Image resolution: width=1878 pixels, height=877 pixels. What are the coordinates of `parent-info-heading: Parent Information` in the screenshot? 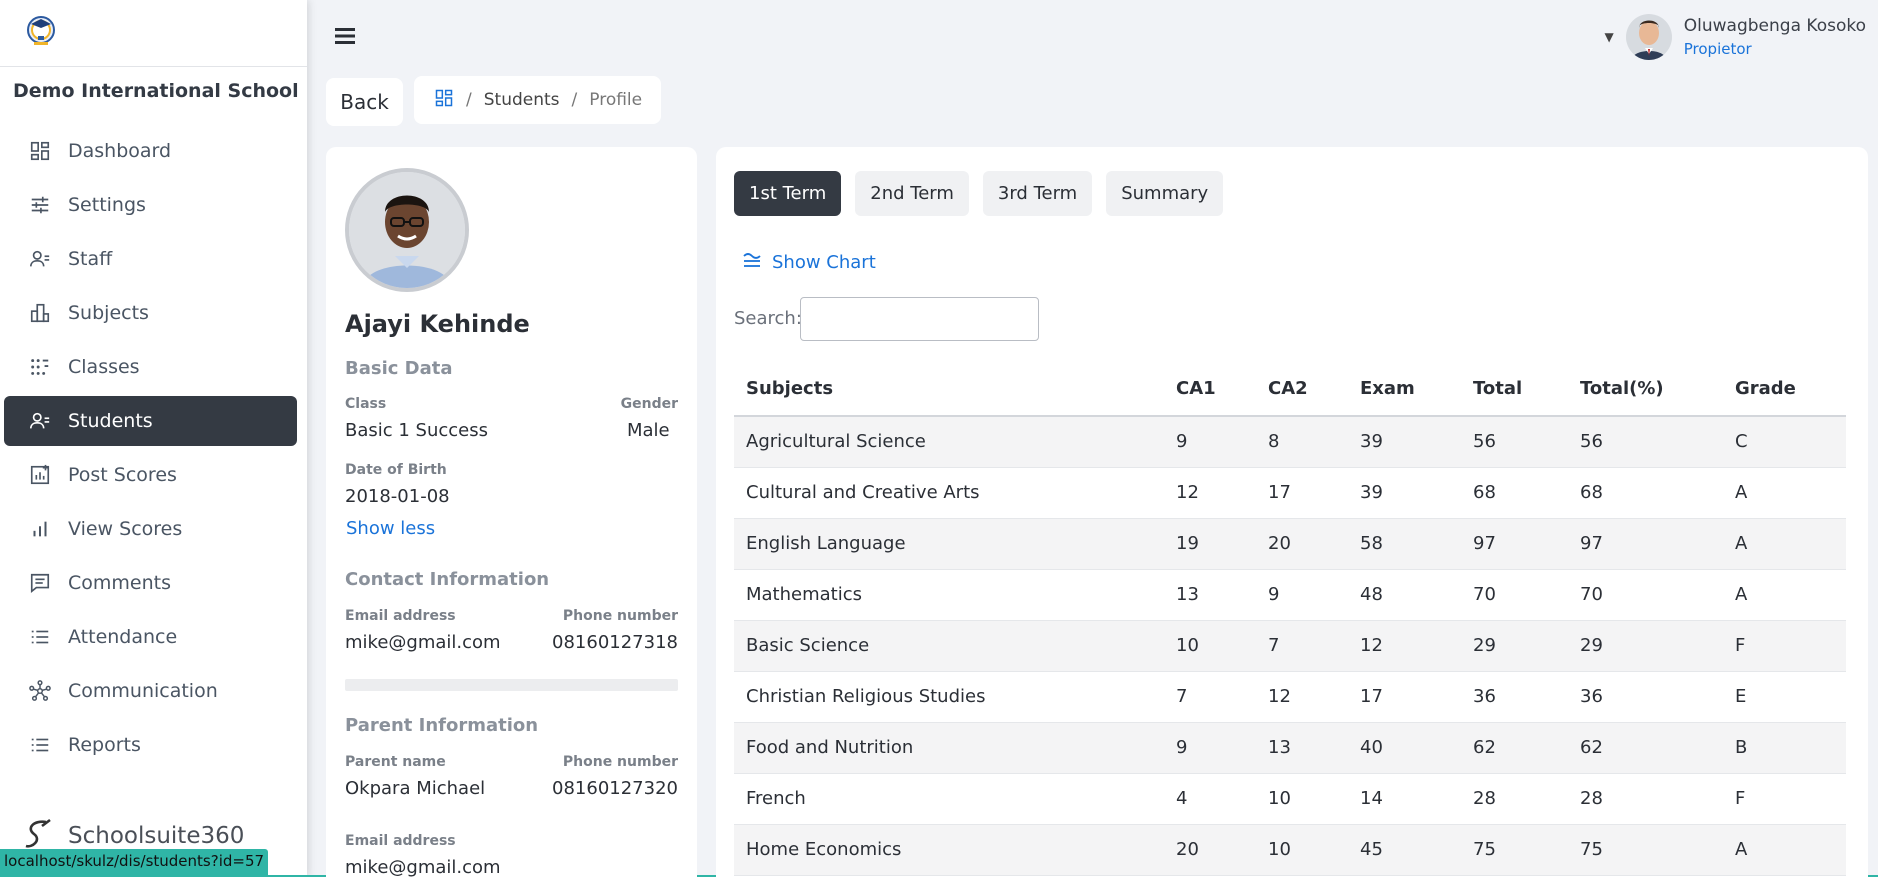 It's located at (442, 725).